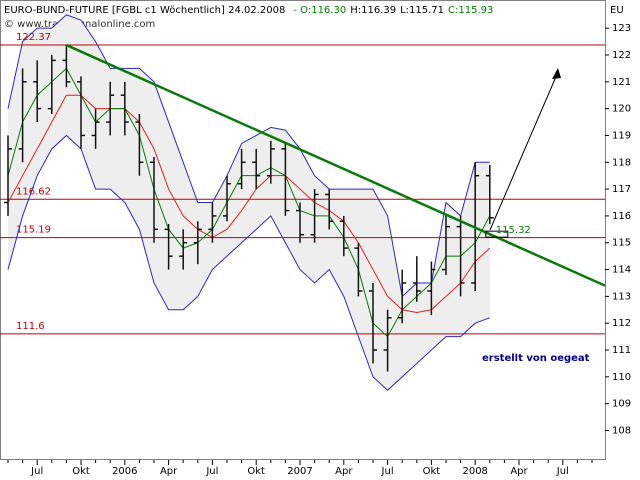  What do you see at coordinates (513, 230) in the screenshot?
I see `price-label: 115.32` at bounding box center [513, 230].